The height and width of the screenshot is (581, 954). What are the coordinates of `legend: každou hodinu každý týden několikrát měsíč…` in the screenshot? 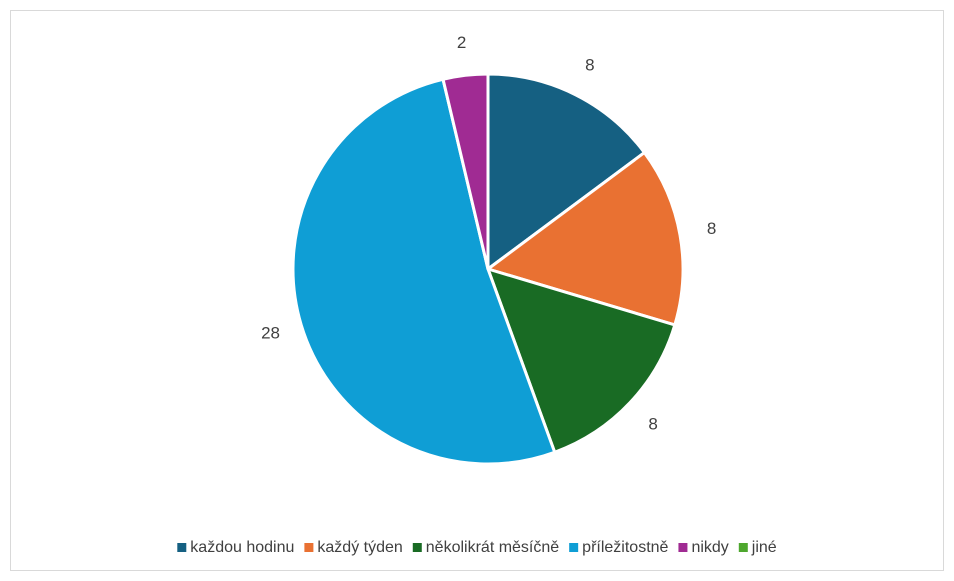 It's located at (477, 547).